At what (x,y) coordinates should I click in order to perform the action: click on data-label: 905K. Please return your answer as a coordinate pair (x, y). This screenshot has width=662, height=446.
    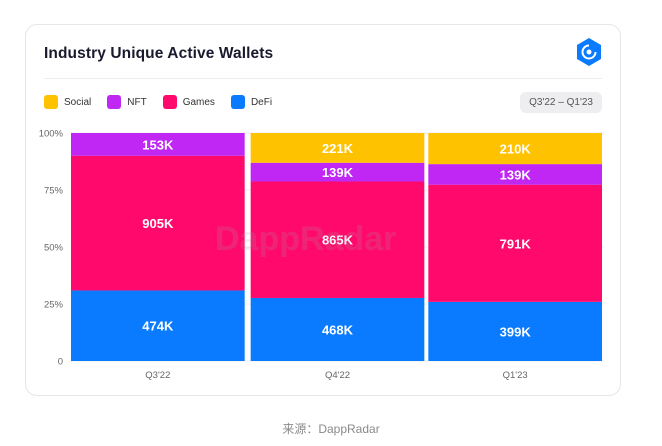
    Looking at the image, I should click on (158, 223).